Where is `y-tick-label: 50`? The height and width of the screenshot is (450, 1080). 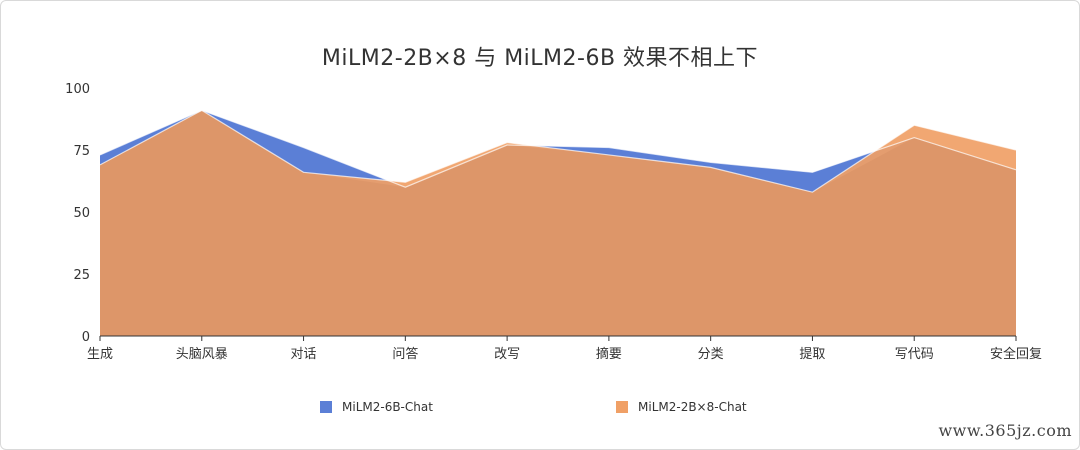
y-tick-label: 50 is located at coordinates (81, 213).